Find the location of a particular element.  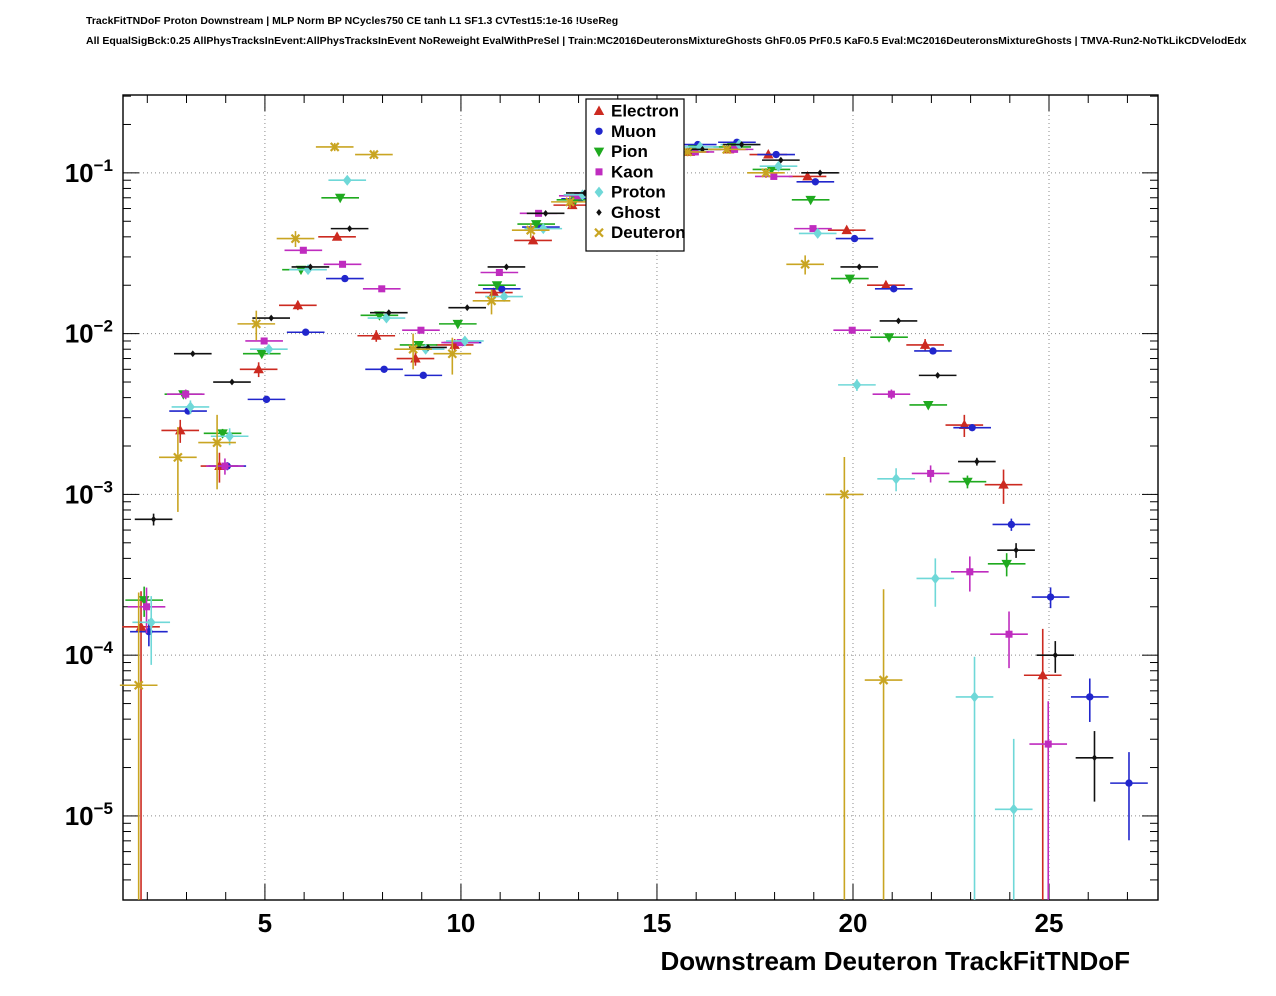

legend-label-deuteron: Deuteron is located at coordinates (648, 232).